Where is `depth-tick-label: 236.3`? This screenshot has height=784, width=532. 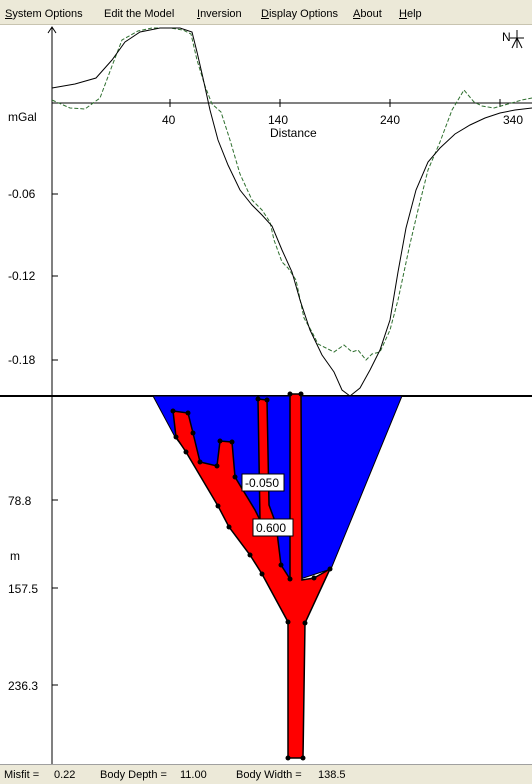 depth-tick-label: 236.3 is located at coordinates (23, 686).